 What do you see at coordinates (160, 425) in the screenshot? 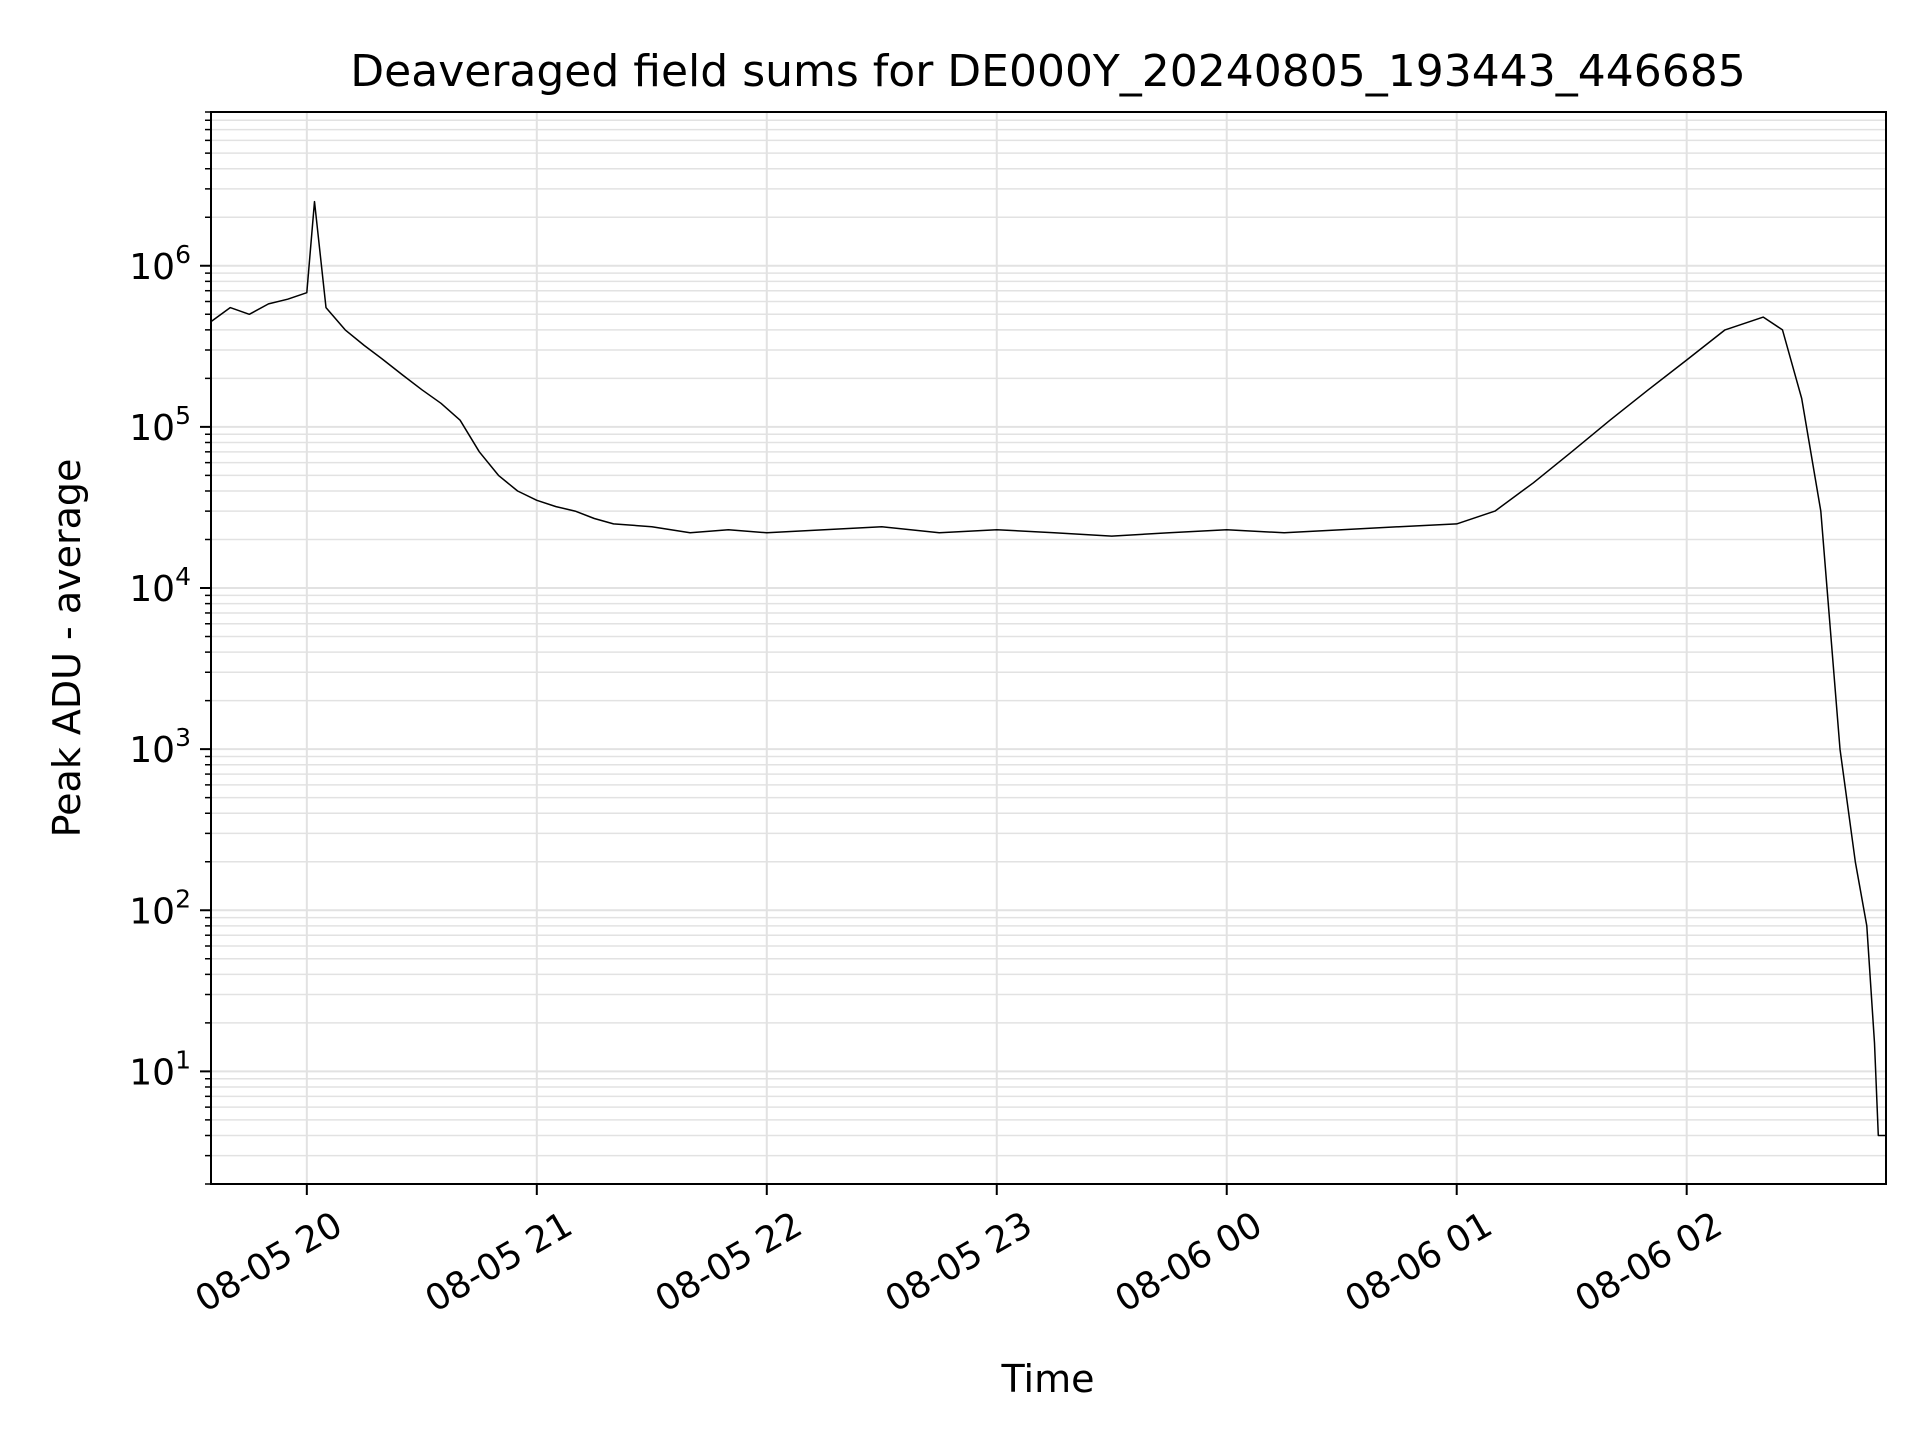
I see `y-tick-label: 10⁵` at bounding box center [160, 425].